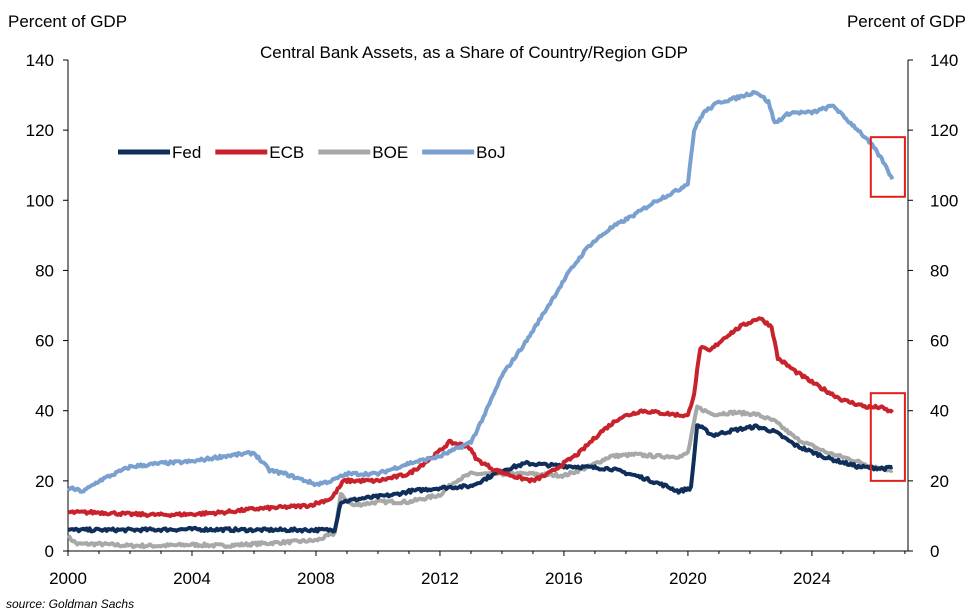  I want to click on y-tick-label-right: 140, so click(944, 60).